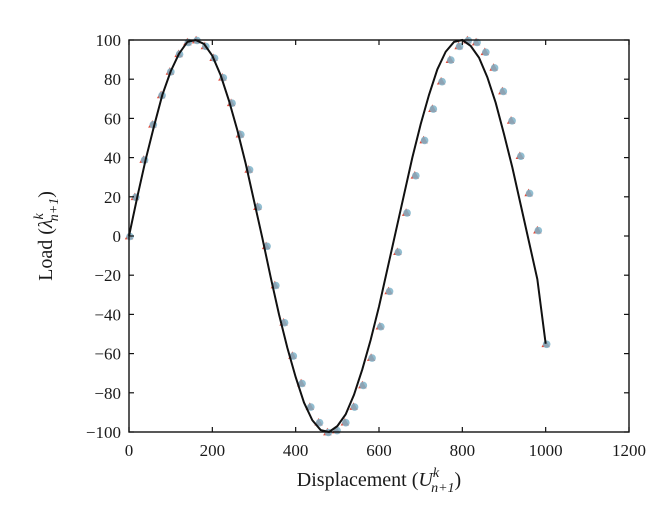  I want to click on y-tick-label: −100, so click(103, 432).